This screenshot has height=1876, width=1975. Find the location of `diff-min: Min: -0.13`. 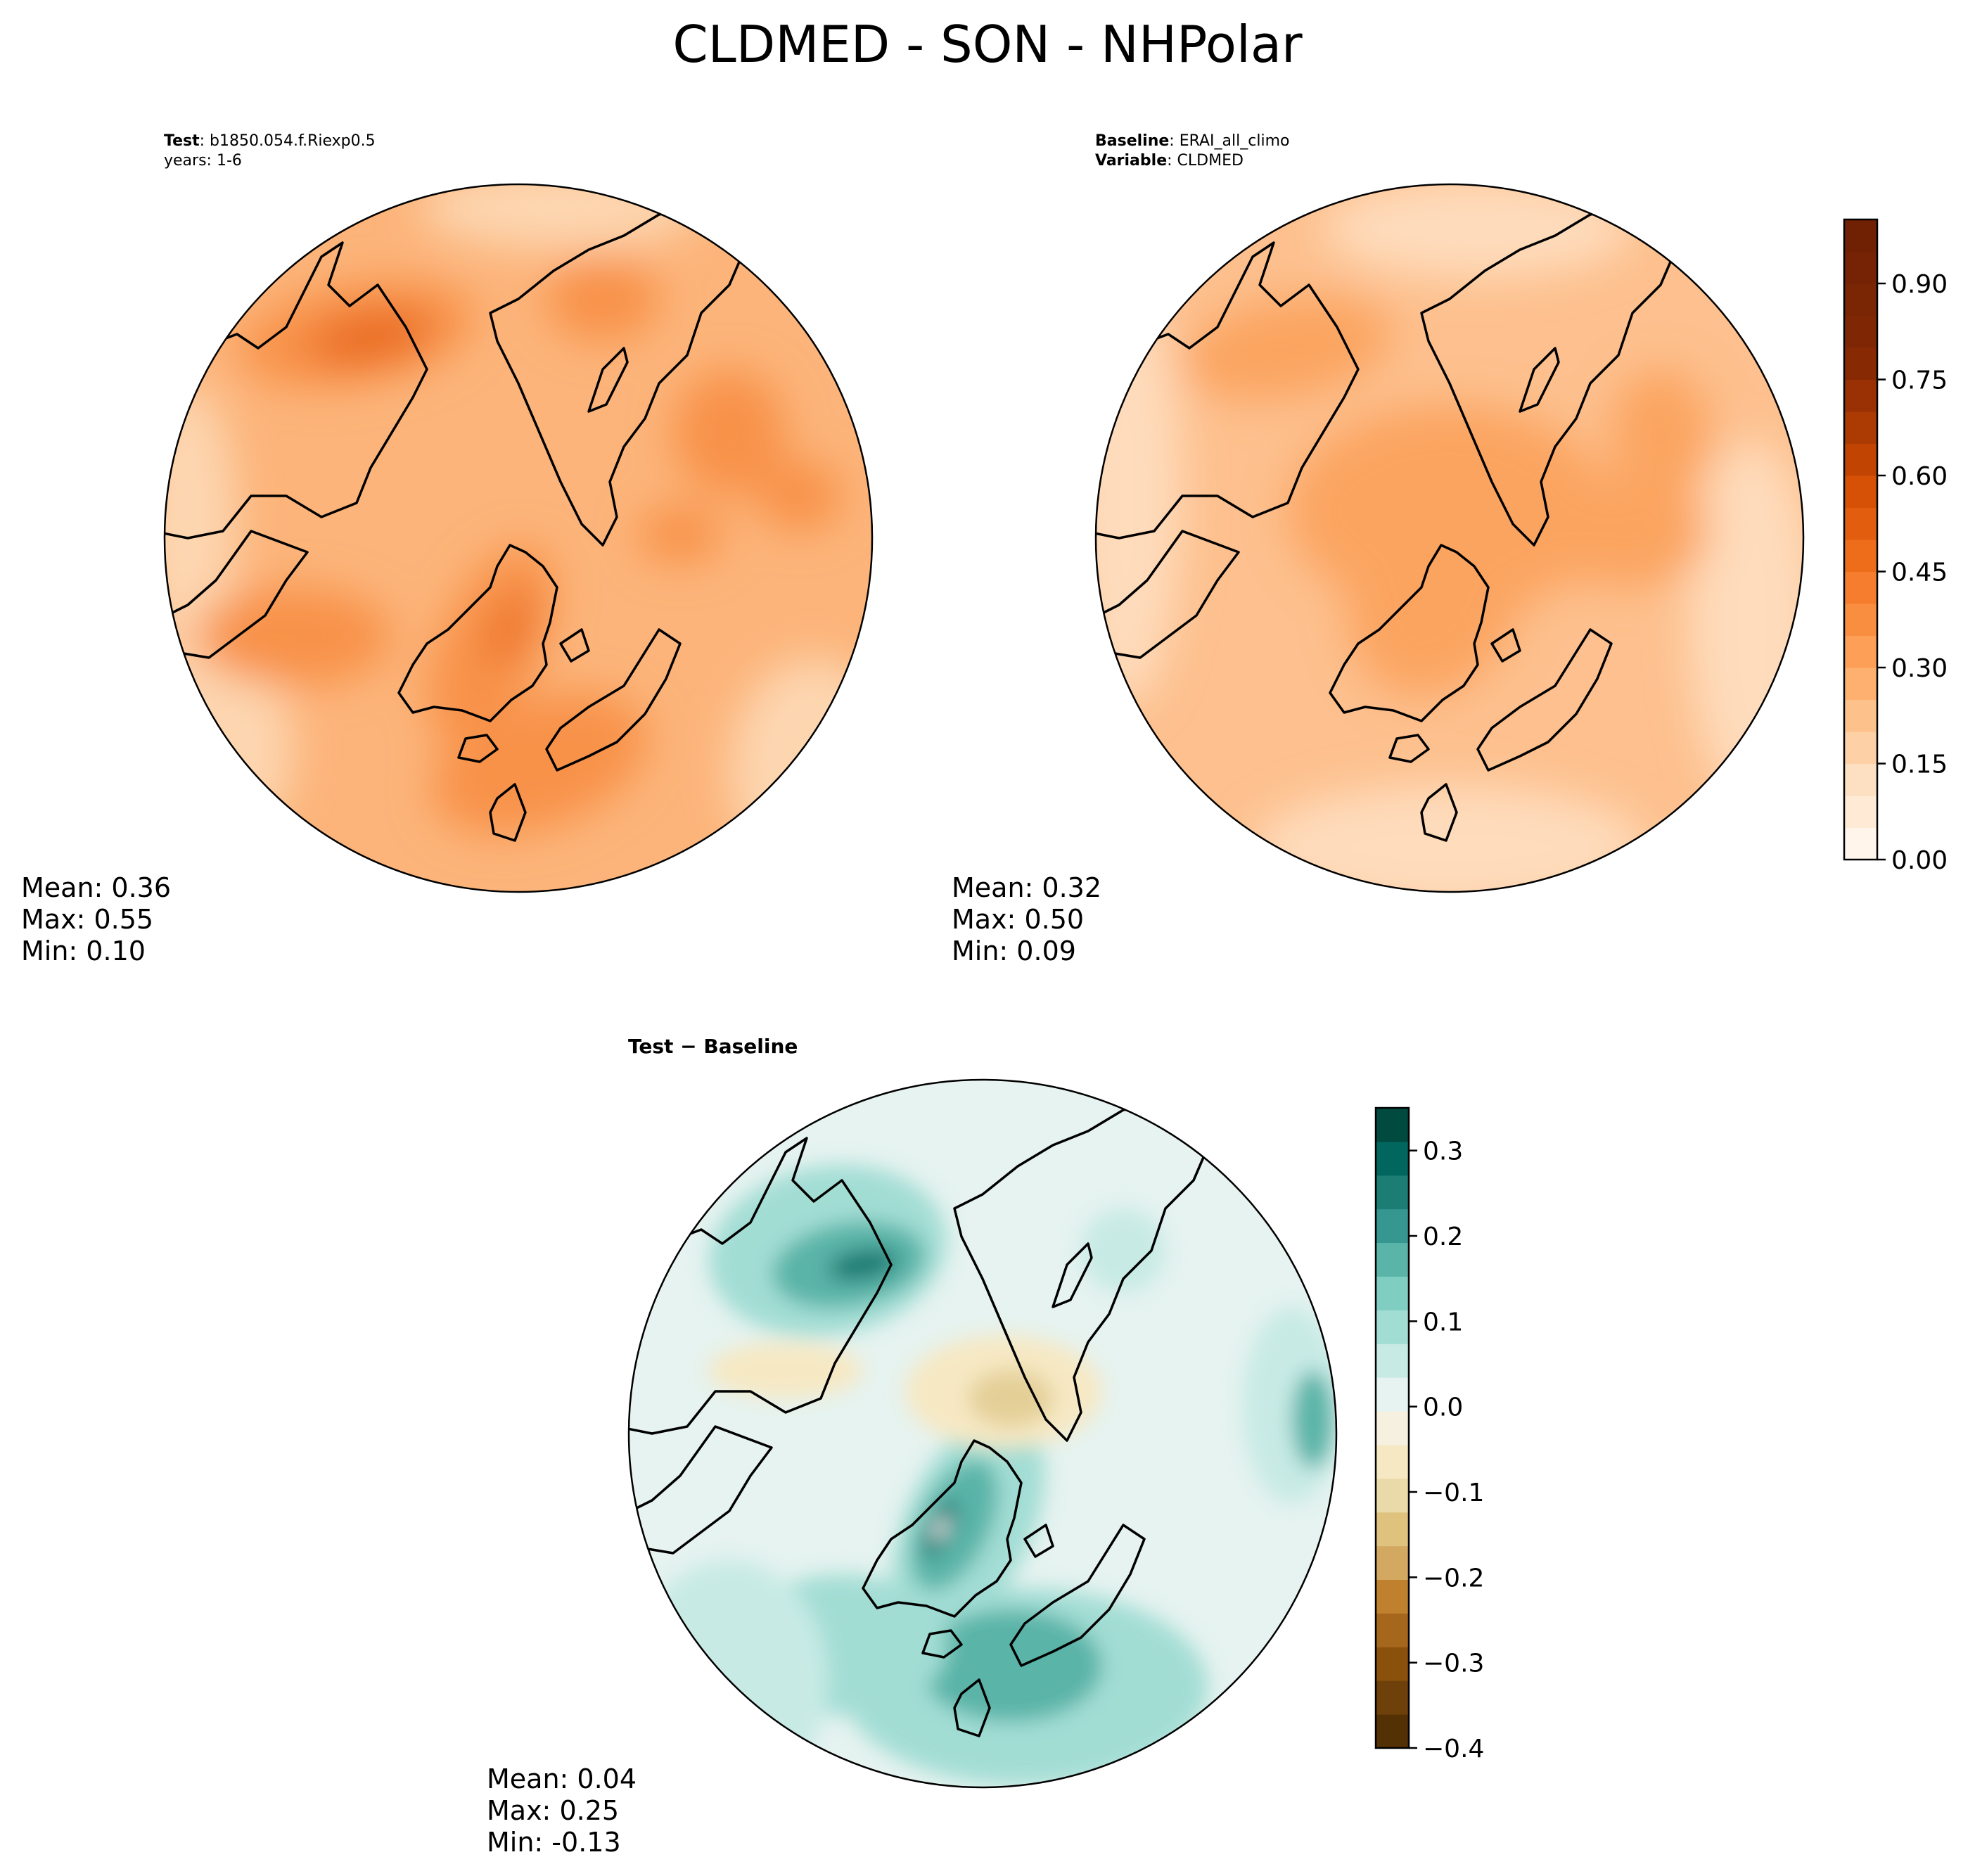

diff-min: Min: -0.13 is located at coordinates (554, 1843).